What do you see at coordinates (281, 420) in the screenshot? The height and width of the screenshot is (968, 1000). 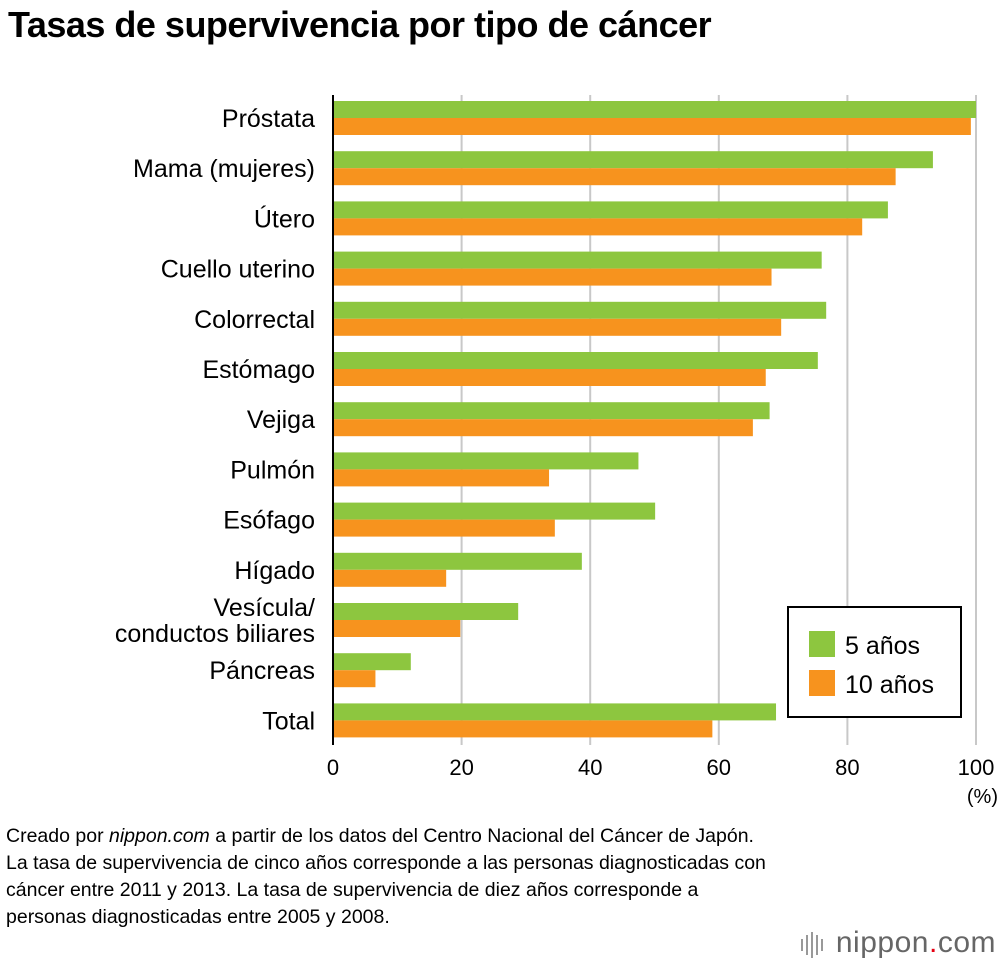 I see `category-label: Vejiga` at bounding box center [281, 420].